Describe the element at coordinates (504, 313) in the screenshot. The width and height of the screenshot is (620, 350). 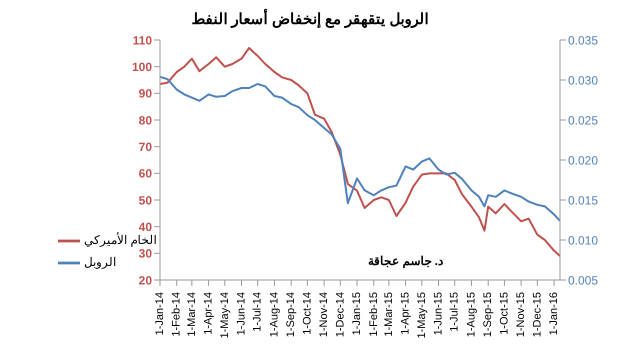
I see `x-tick-label: 1-Oct-15` at that location.